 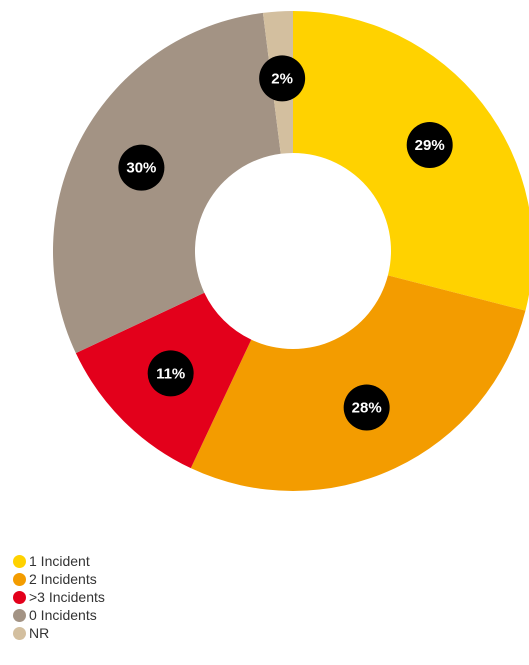 I want to click on data-label: 11%, so click(x=170, y=373).